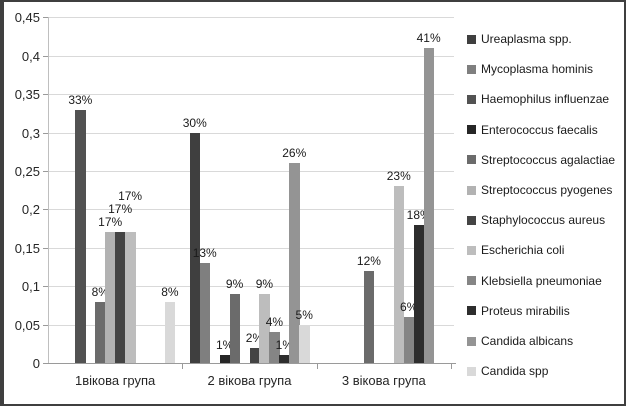 The height and width of the screenshot is (406, 626). Describe the element at coordinates (515, 371) in the screenshot. I see `legend-label: Candida spp` at that location.